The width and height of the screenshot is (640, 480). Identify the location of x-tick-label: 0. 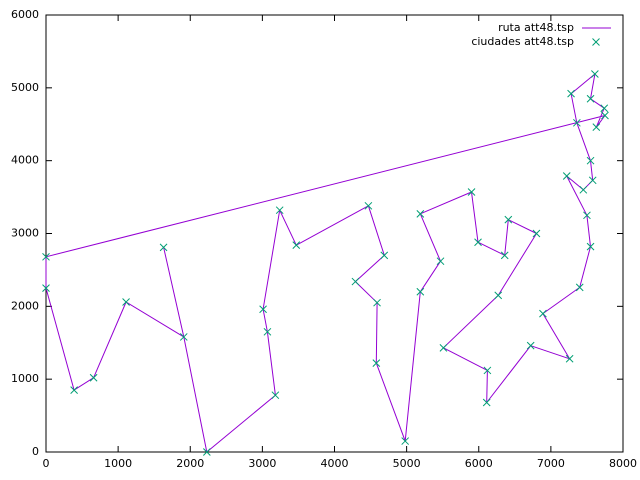
(46, 463).